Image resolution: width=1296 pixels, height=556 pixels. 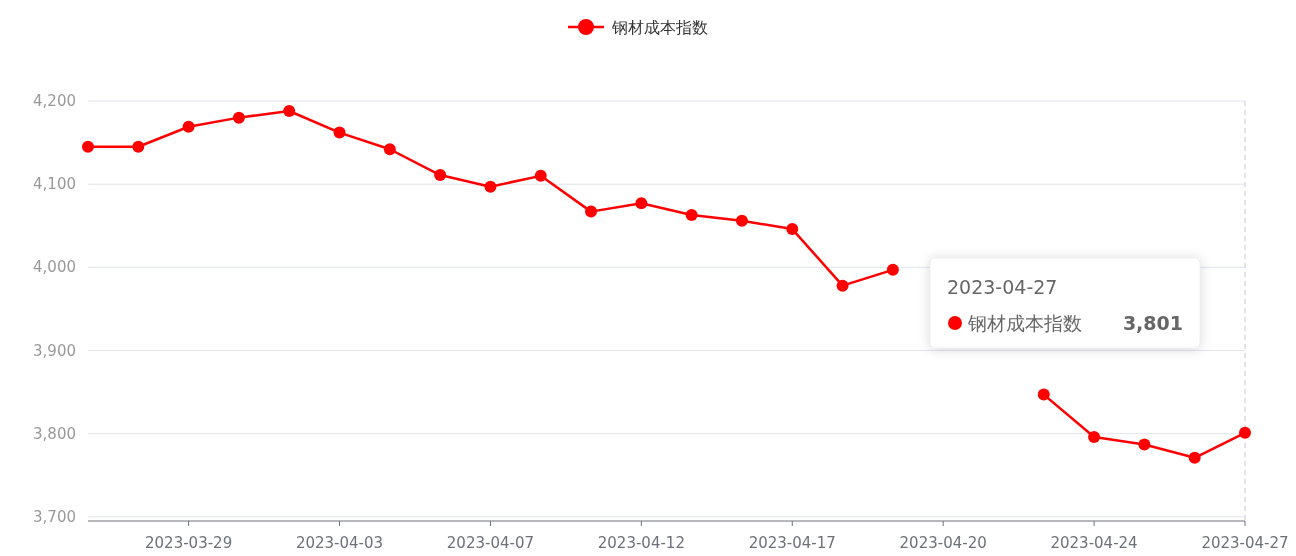 I want to click on annotation: 钢材成本指数, so click(x=1024, y=323).